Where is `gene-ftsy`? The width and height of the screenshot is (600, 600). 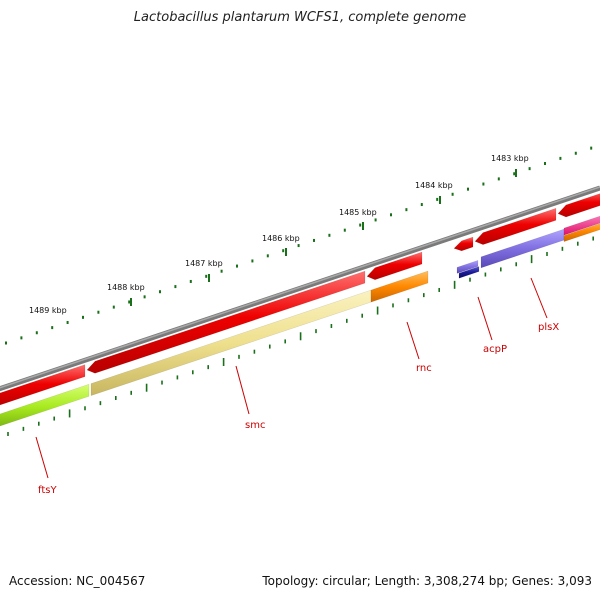 gene-ftsy is located at coordinates (45, 406).